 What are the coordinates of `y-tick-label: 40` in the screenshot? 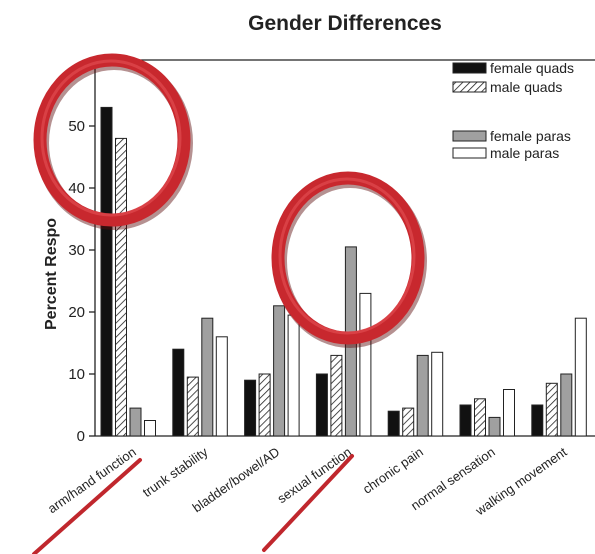 It's located at (76, 188).